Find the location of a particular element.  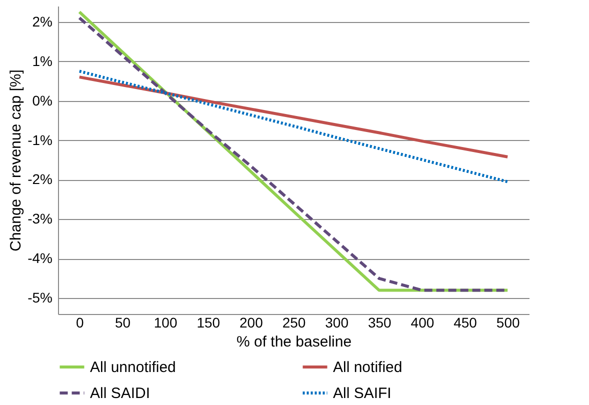

x-tick-label: 350 is located at coordinates (380, 322).